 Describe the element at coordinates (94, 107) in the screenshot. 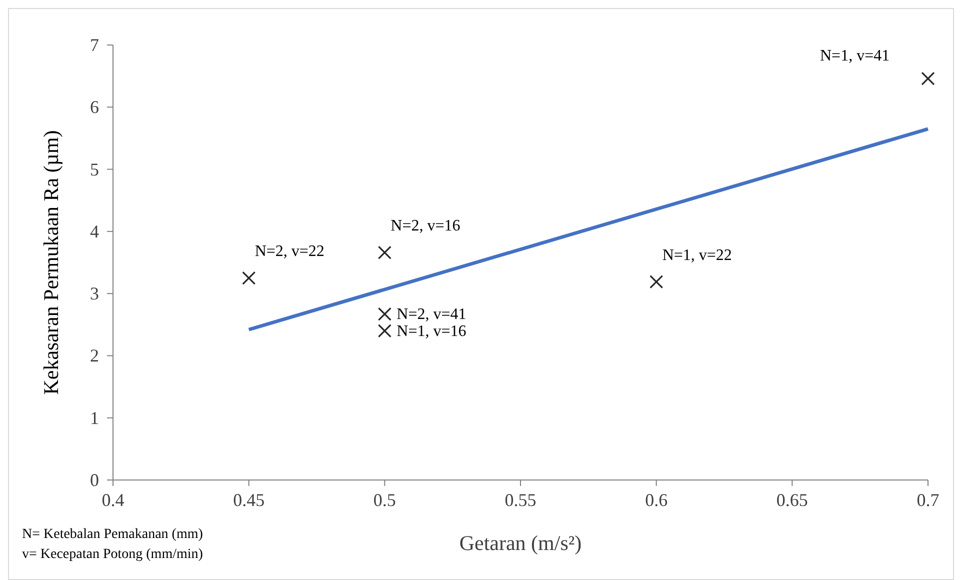

I see `y-tick-label: 6` at that location.